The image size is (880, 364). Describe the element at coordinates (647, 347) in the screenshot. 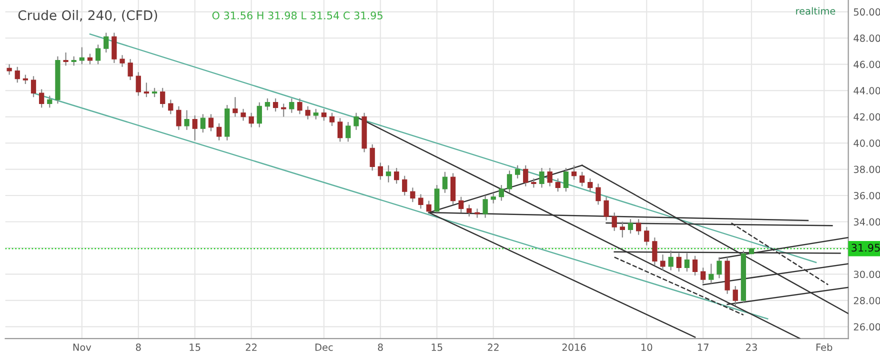

I see `x-tick-label: 10` at that location.